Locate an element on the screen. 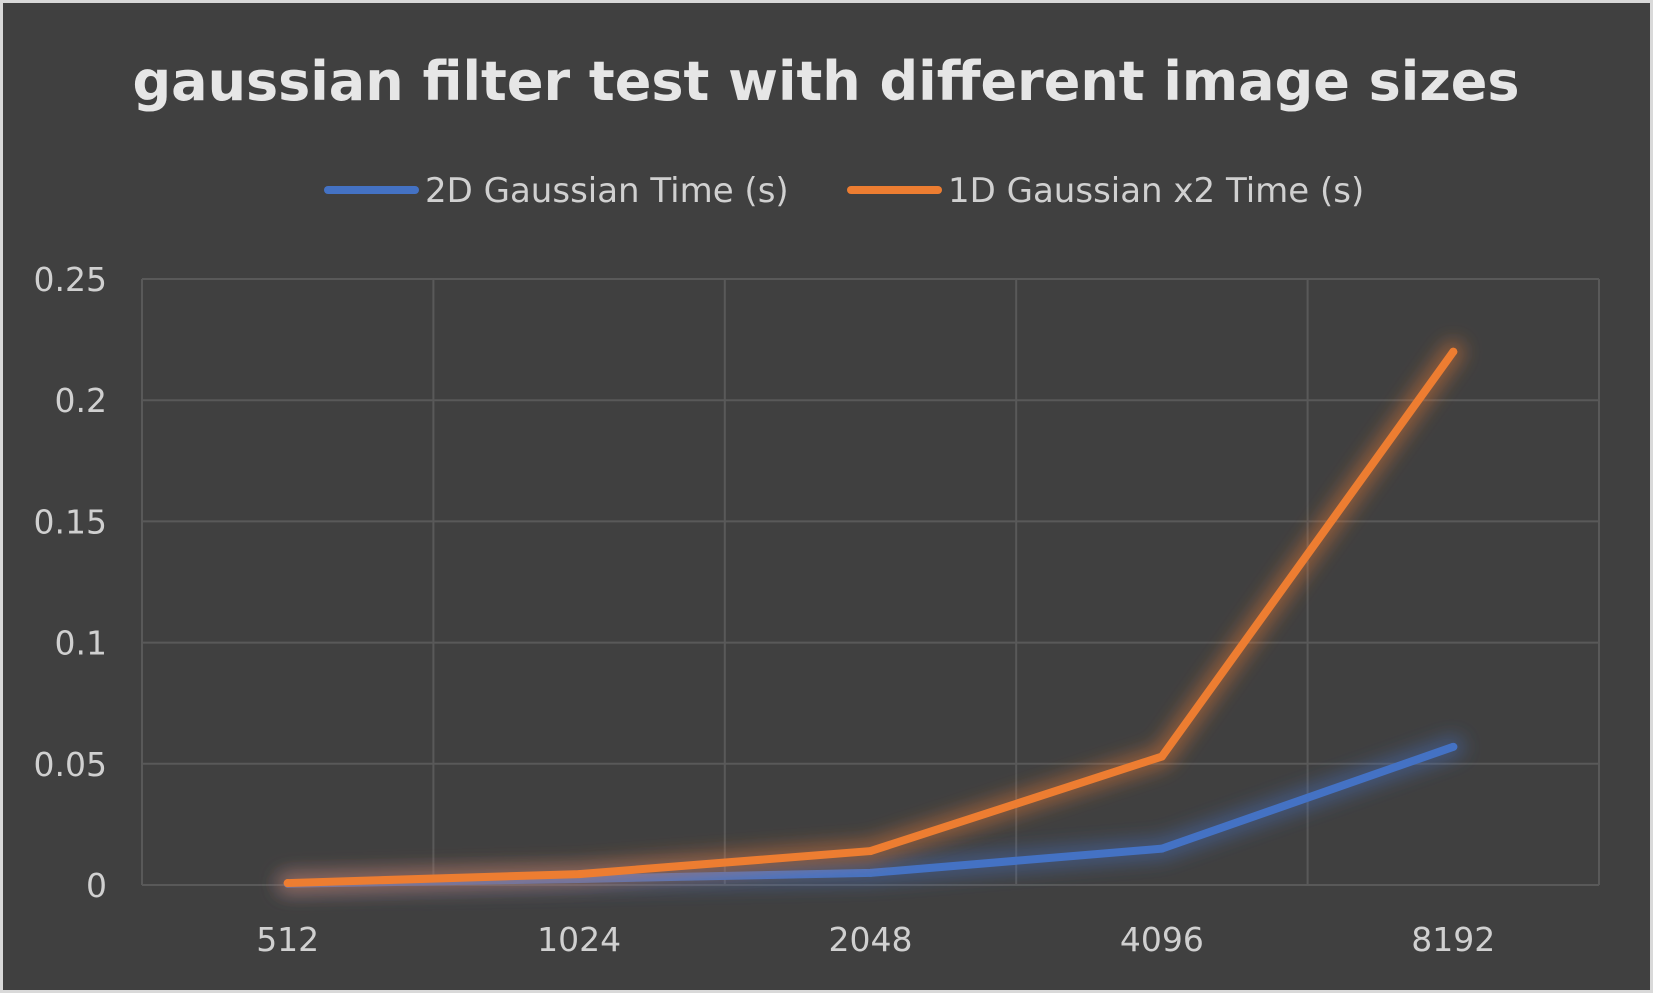  x-tick-label: 4096 is located at coordinates (1162, 939).